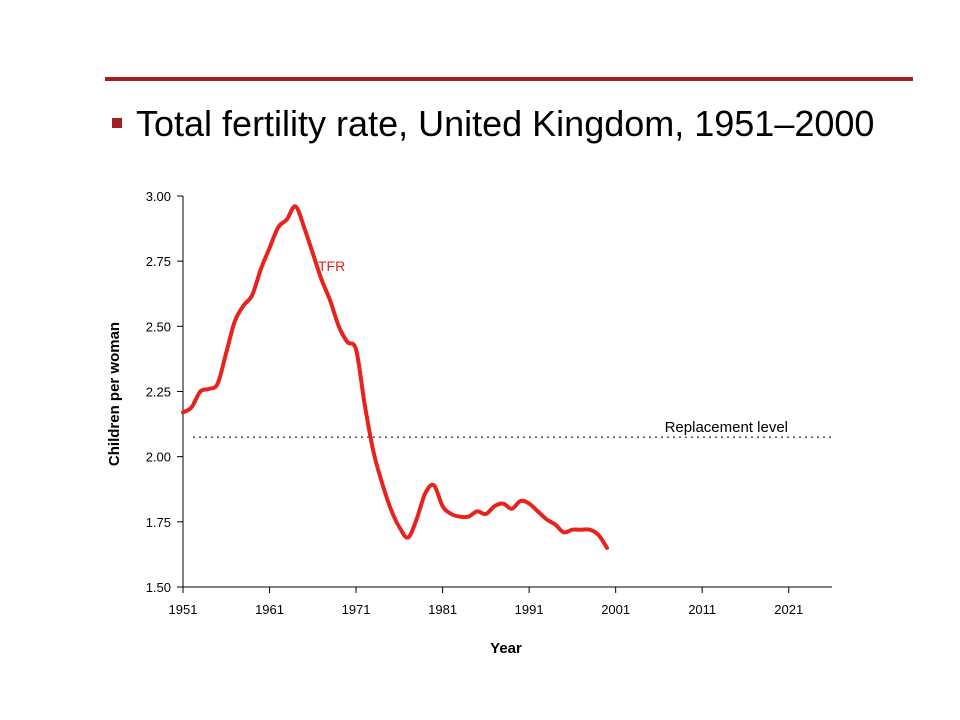 Image resolution: width=960 pixels, height=720 pixels. Describe the element at coordinates (158, 326) in the screenshot. I see `y-tick-label: 2.50` at that location.